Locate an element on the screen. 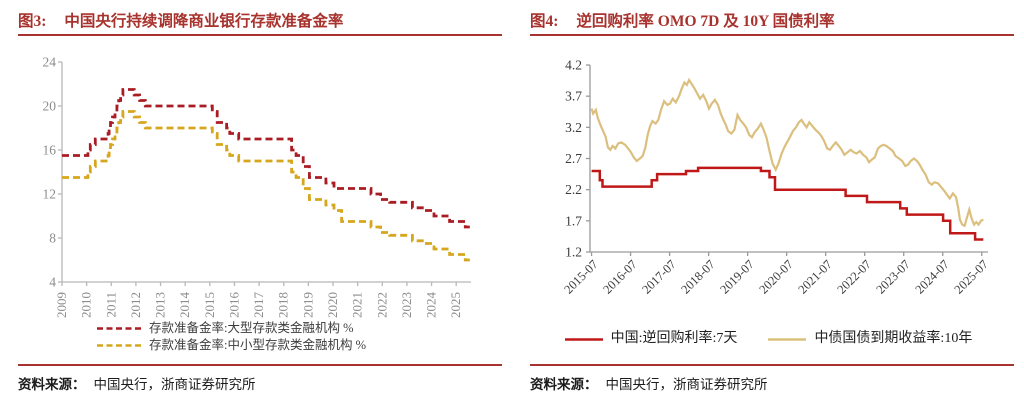 This screenshot has height=402, width=1024. figure3-title: 中国央行持续调降商业银行存款准备金率 is located at coordinates (204, 21).